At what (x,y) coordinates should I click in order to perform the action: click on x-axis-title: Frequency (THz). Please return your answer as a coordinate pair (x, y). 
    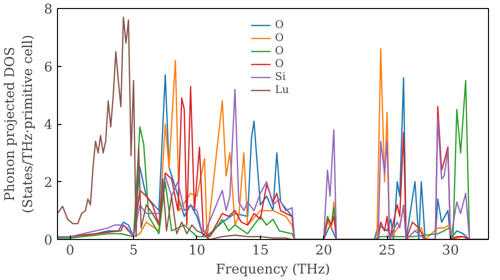
    Looking at the image, I should click on (273, 270).